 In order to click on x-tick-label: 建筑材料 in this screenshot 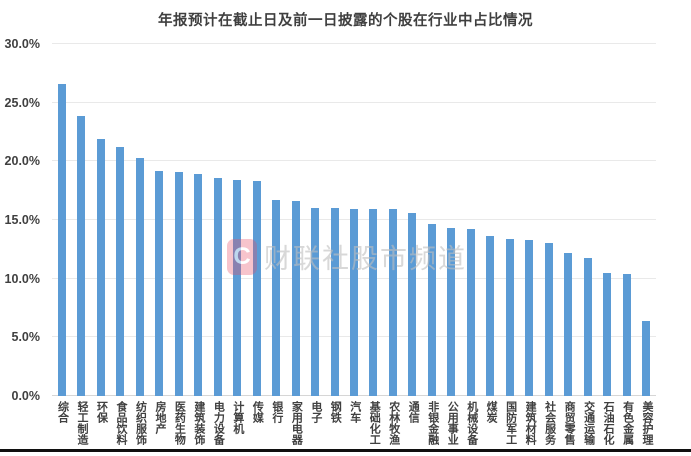, I will do `click(530, 423)`.